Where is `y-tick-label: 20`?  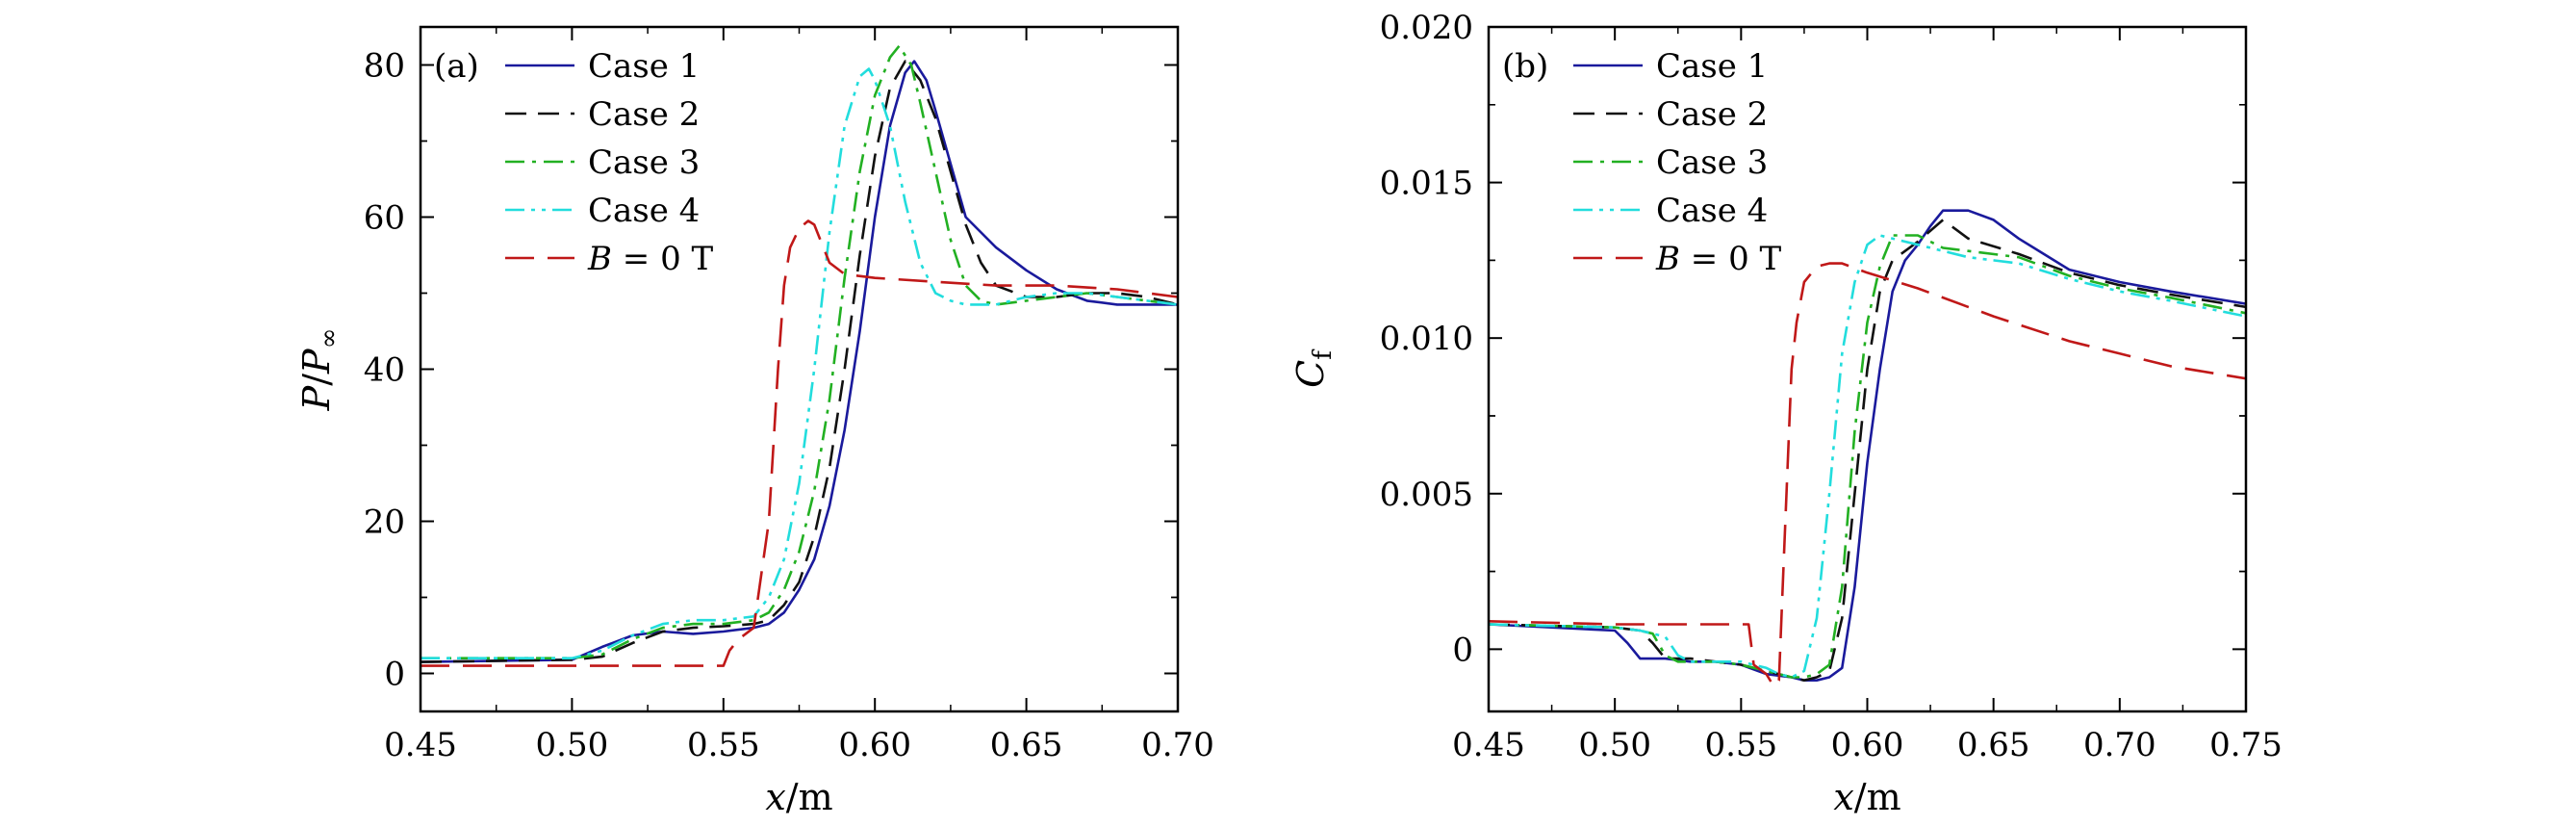
y-tick-label: 20 is located at coordinates (384, 522).